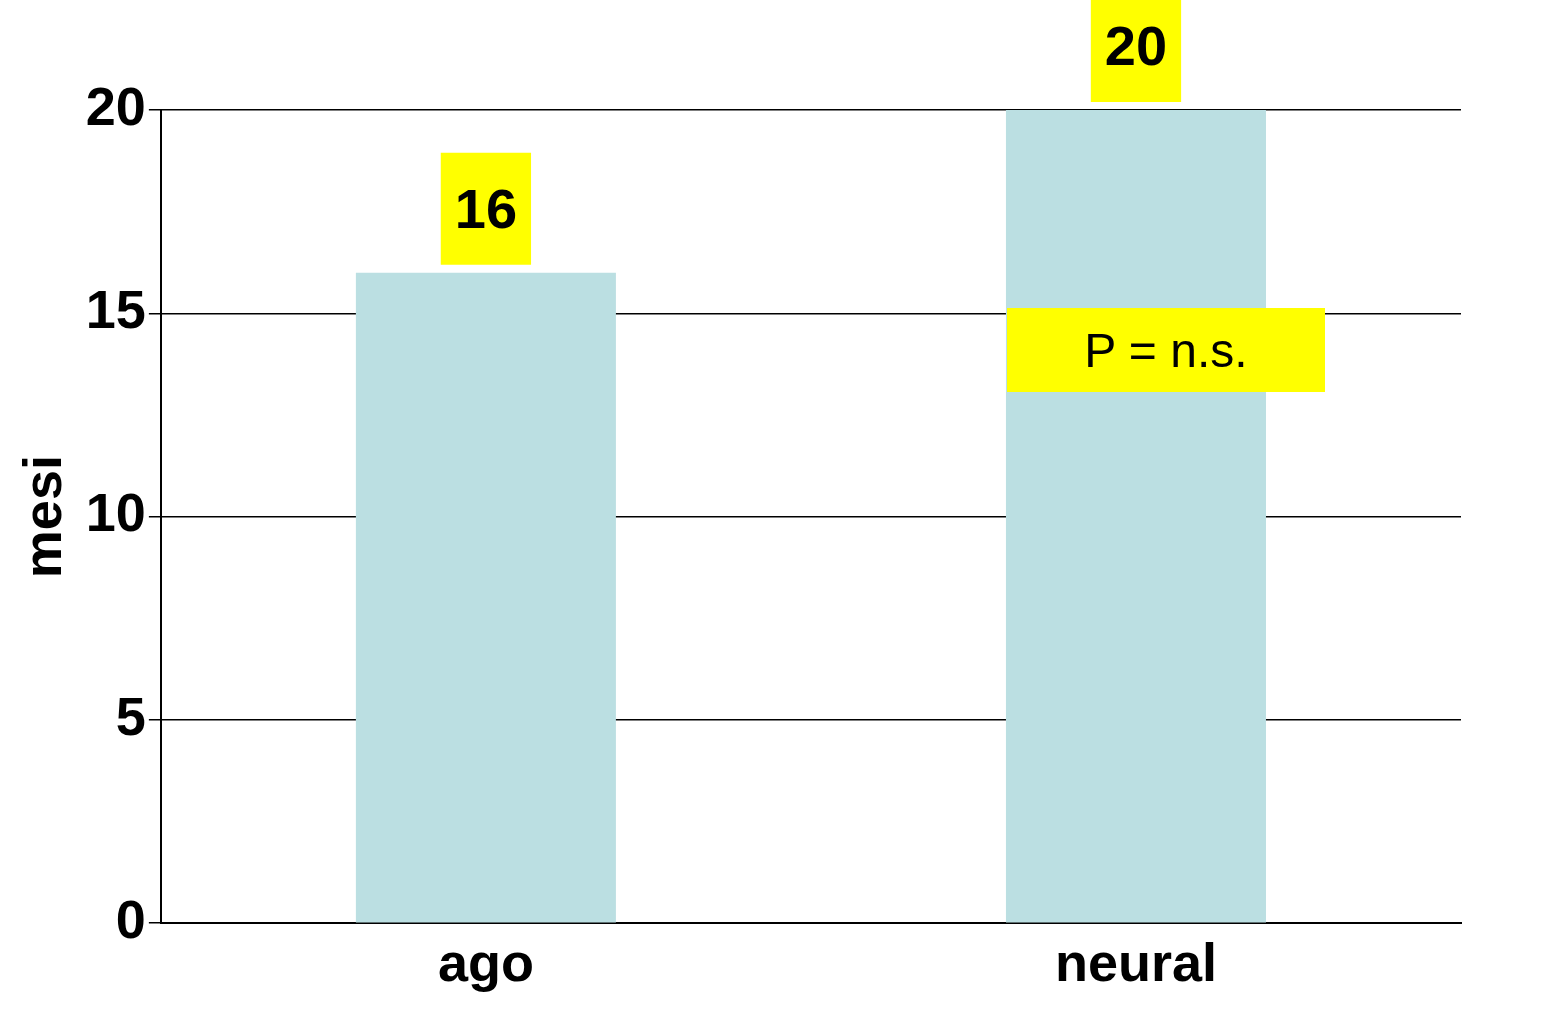 The image size is (1541, 1012). I want to click on annotation: P = n.s., so click(1166, 350).